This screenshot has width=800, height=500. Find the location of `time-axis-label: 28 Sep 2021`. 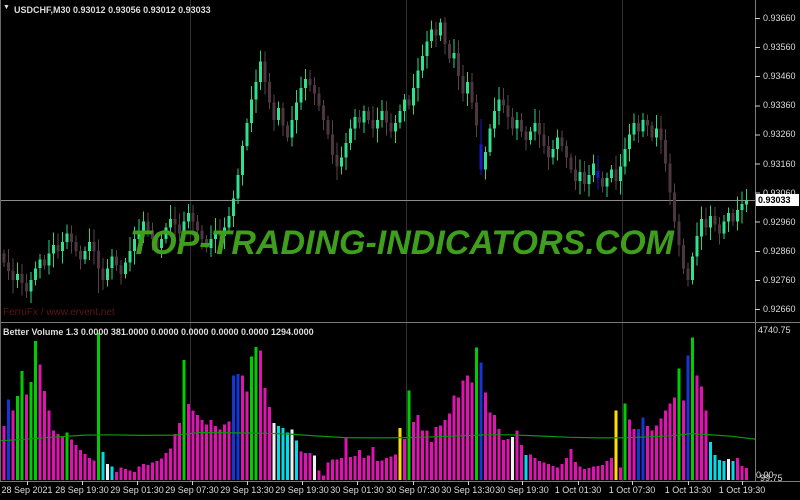

time-axis-label: 28 Sep 2021 is located at coordinates (27, 490).